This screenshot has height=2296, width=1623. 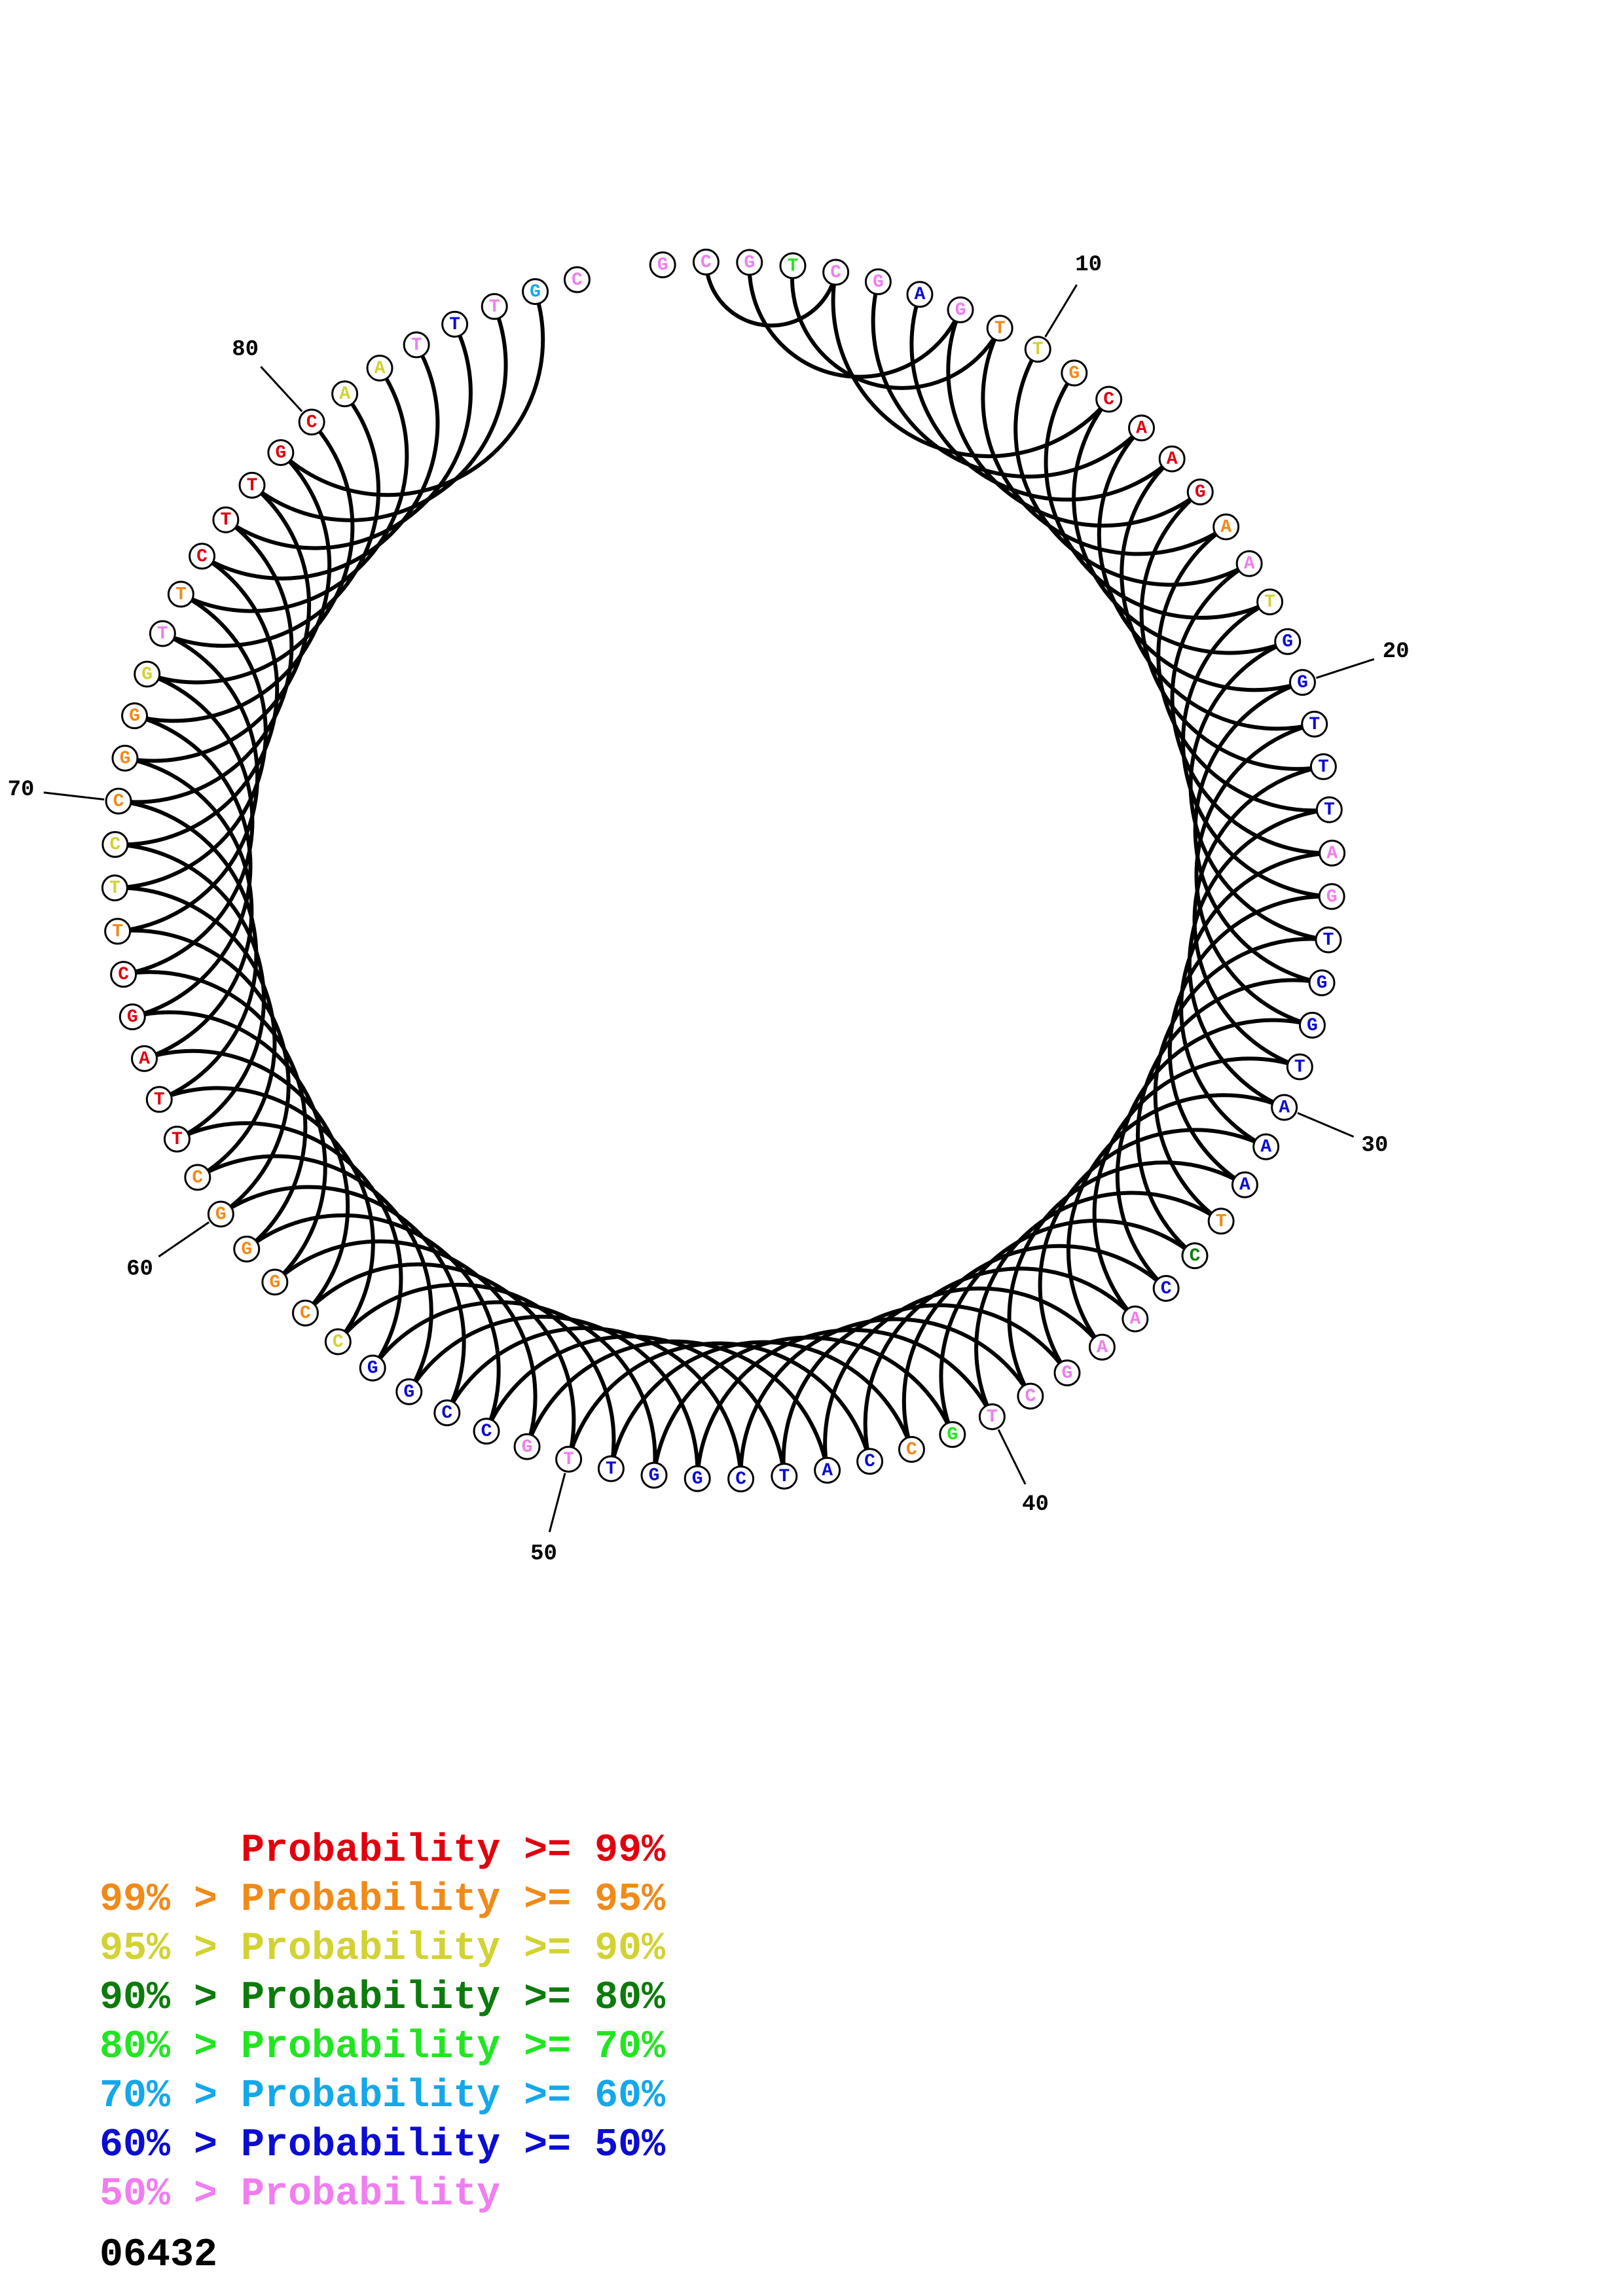 What do you see at coordinates (383, 1949) in the screenshot?
I see `legend-entry-p90: 95% > Probability >= 90%` at bounding box center [383, 1949].